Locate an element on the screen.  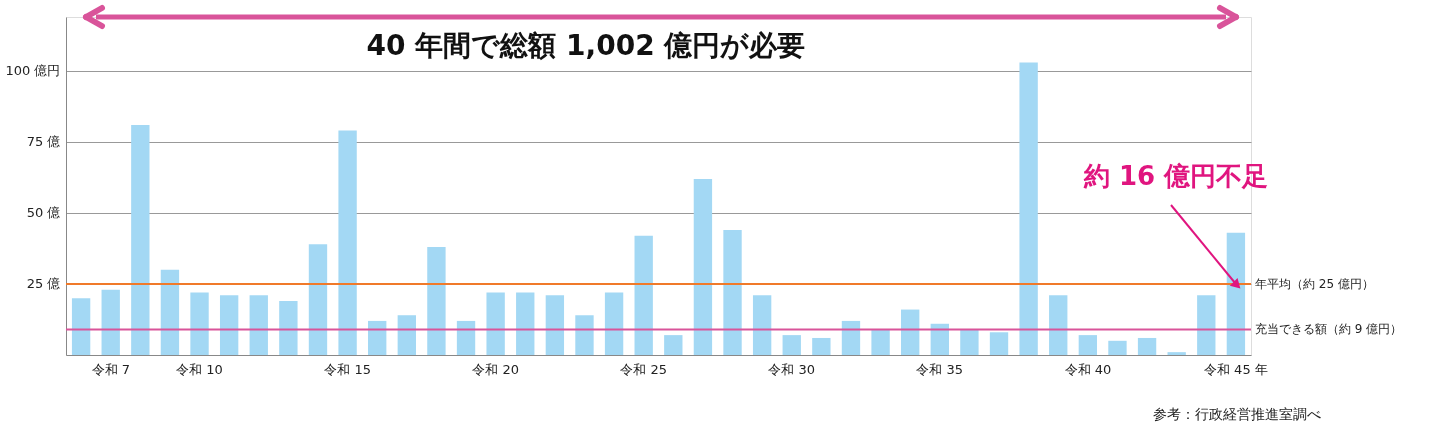
text: 参考：行政経営推進室調べ is located at coordinates (1237, 414).